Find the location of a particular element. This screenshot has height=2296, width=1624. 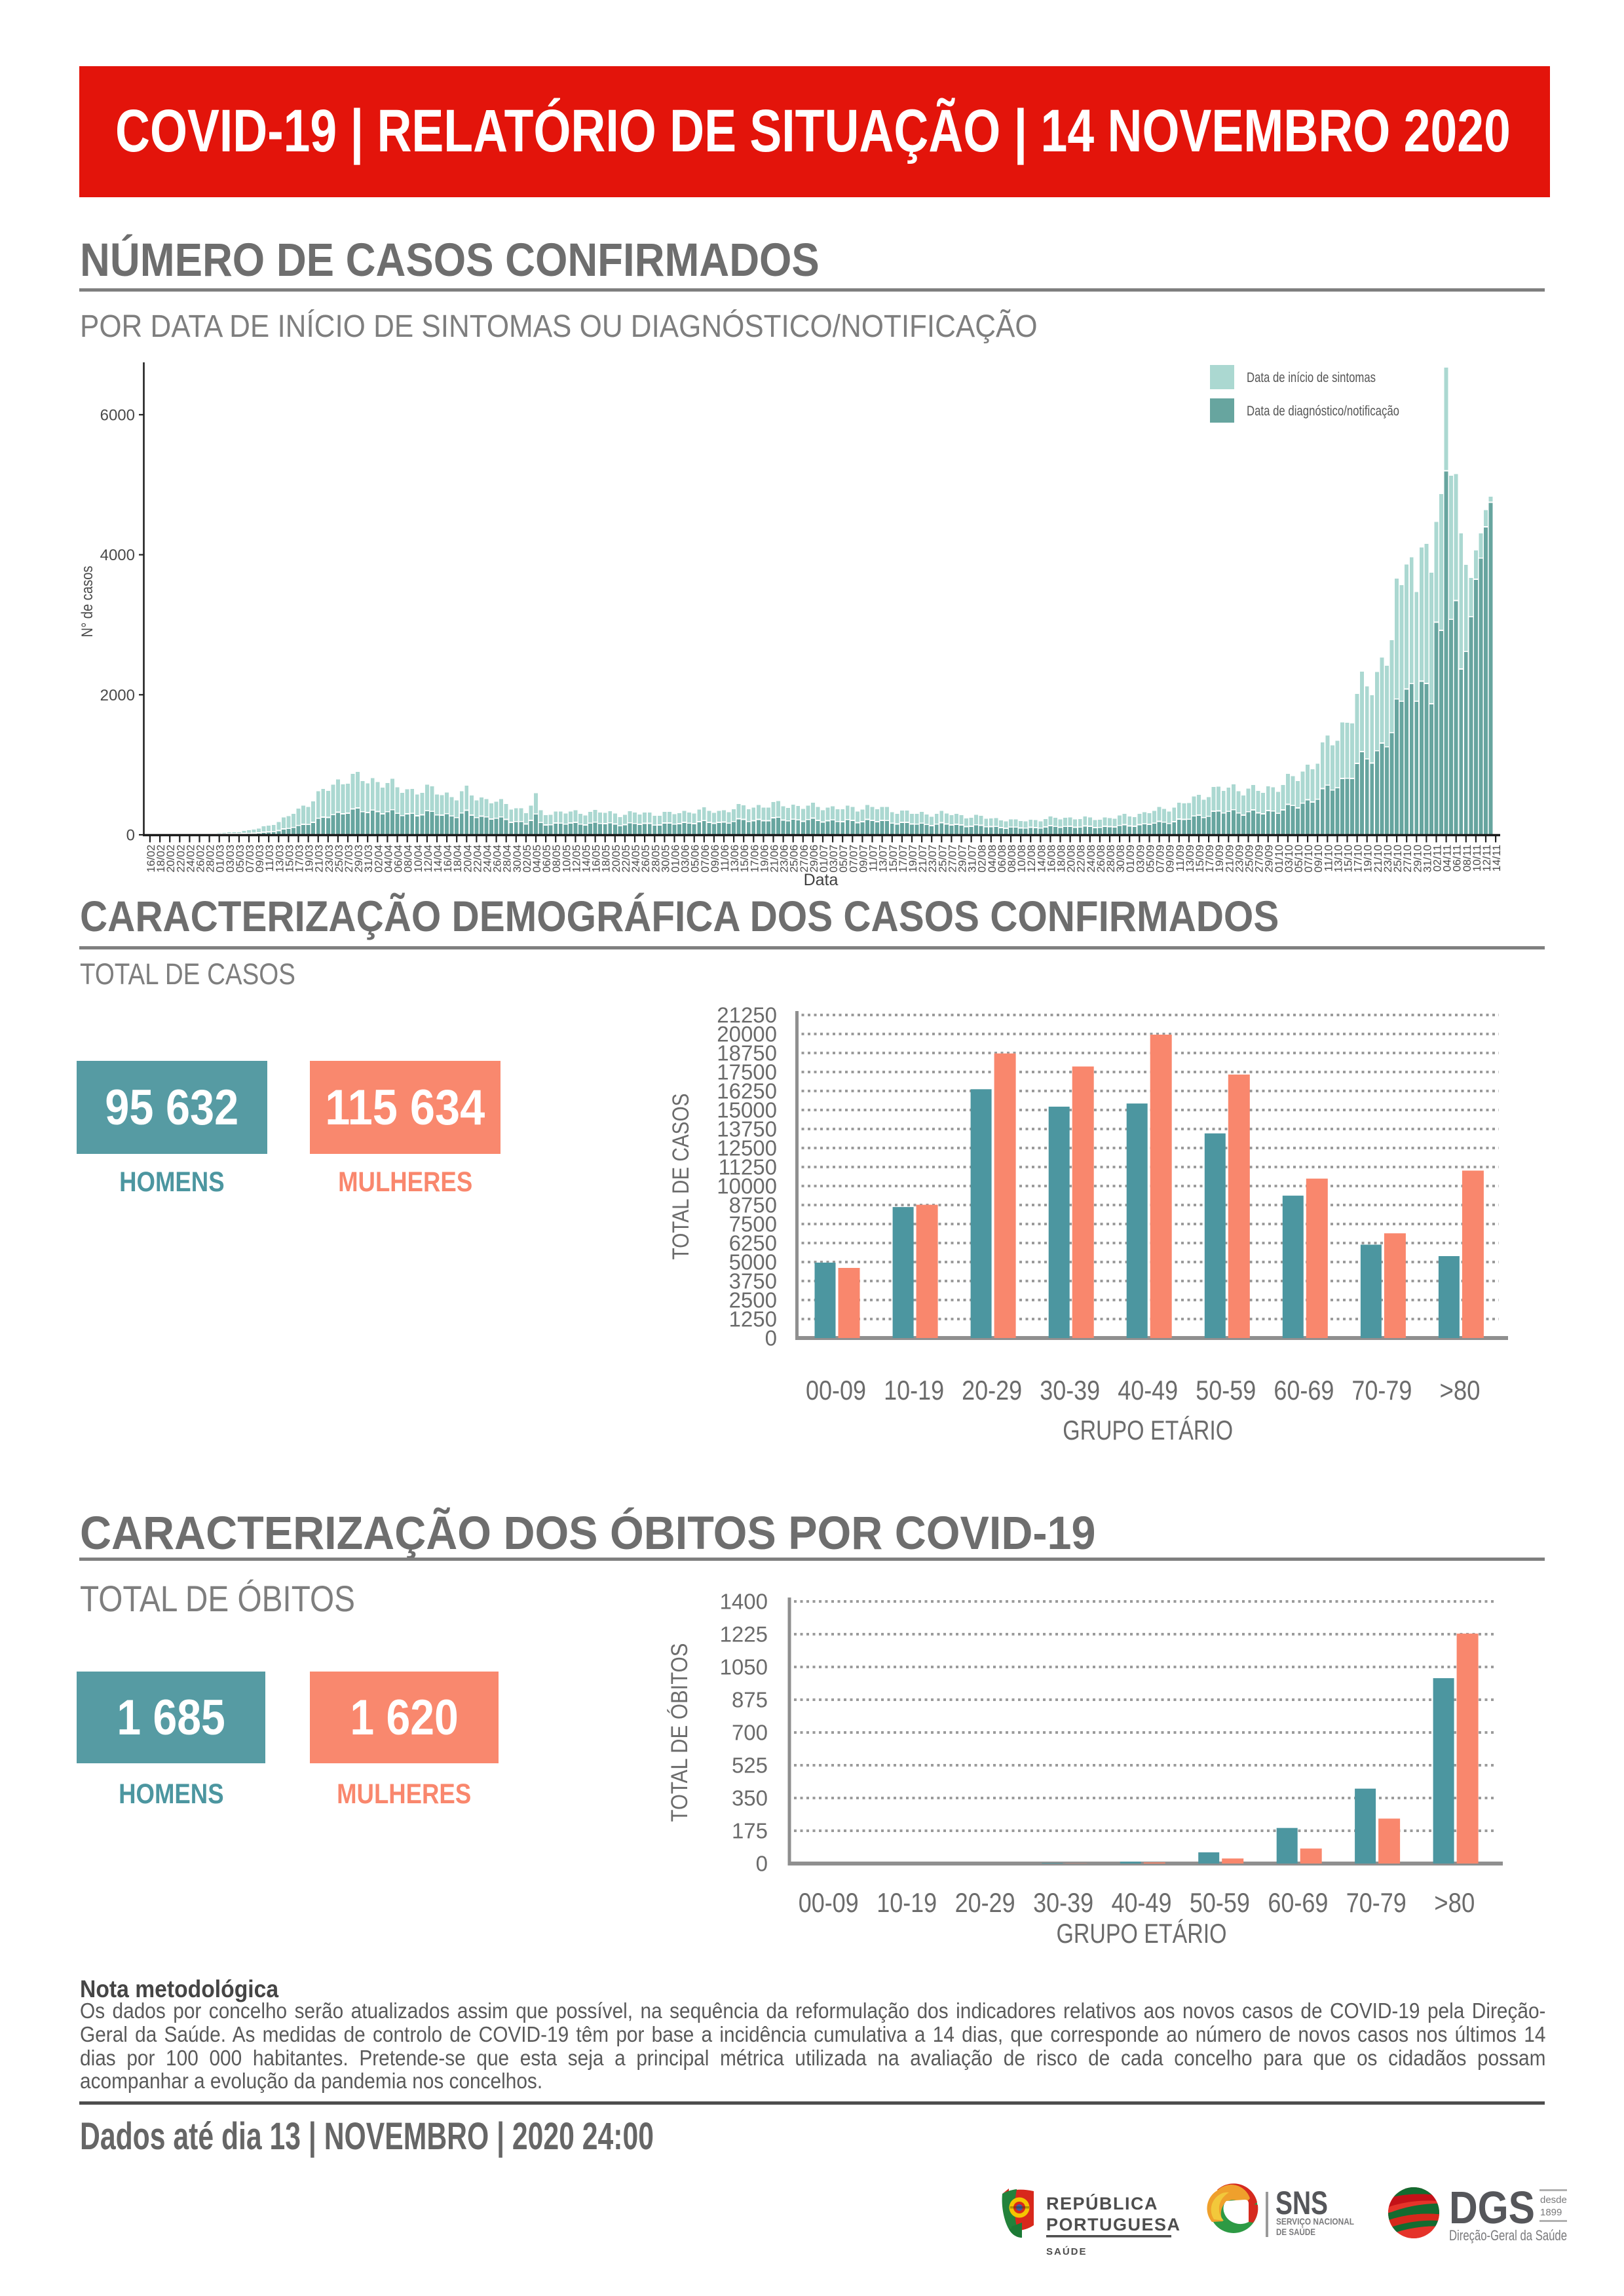

svg-text: 18/05 is located at coordinates (606, 859).